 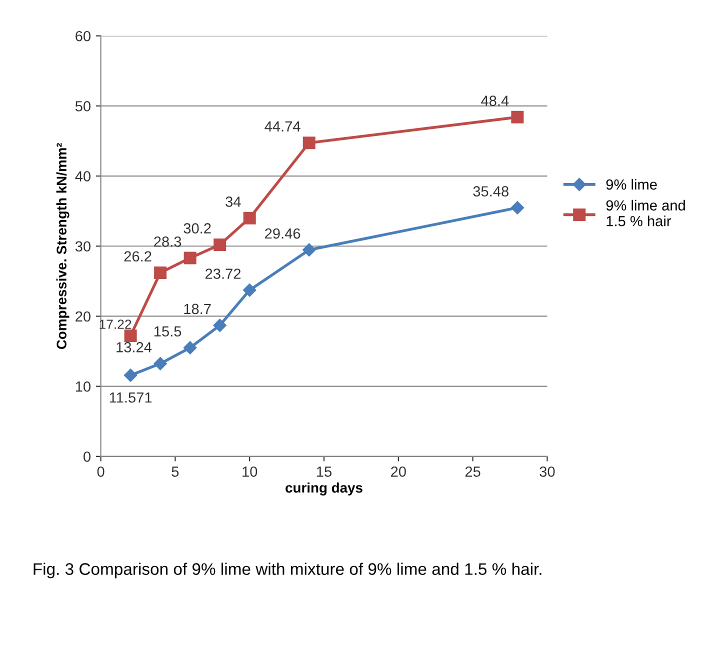 I want to click on y-tick-label: 50, so click(x=83, y=106).